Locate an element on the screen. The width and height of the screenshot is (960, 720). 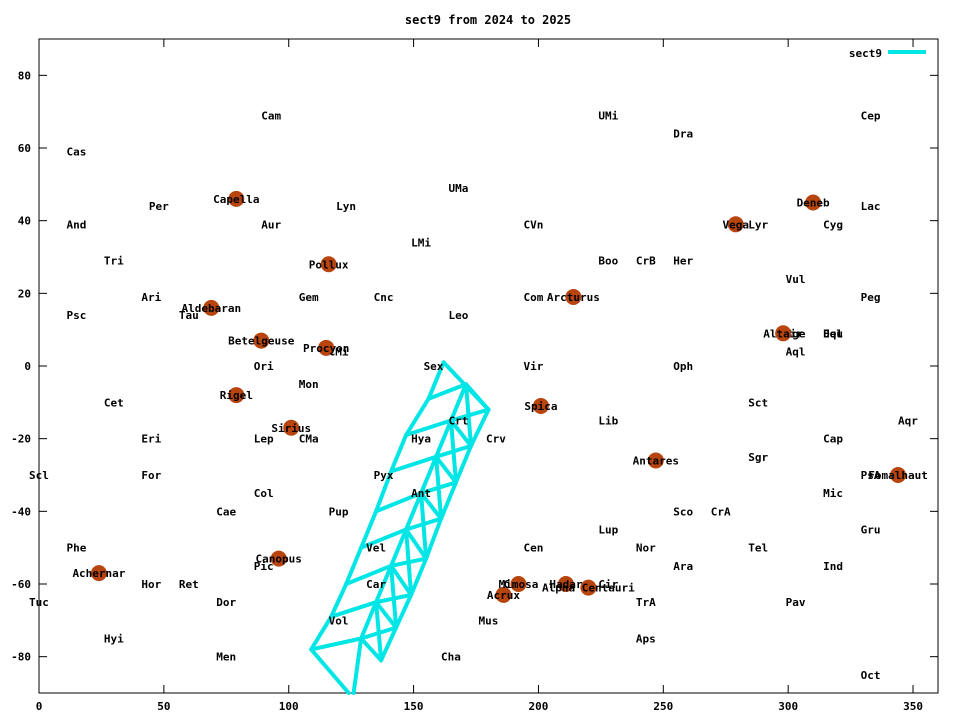
constellation-label: Cir is located at coordinates (608, 584).